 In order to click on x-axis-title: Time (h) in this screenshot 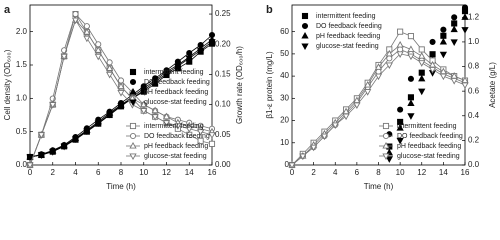, I will do `click(379, 186)`.